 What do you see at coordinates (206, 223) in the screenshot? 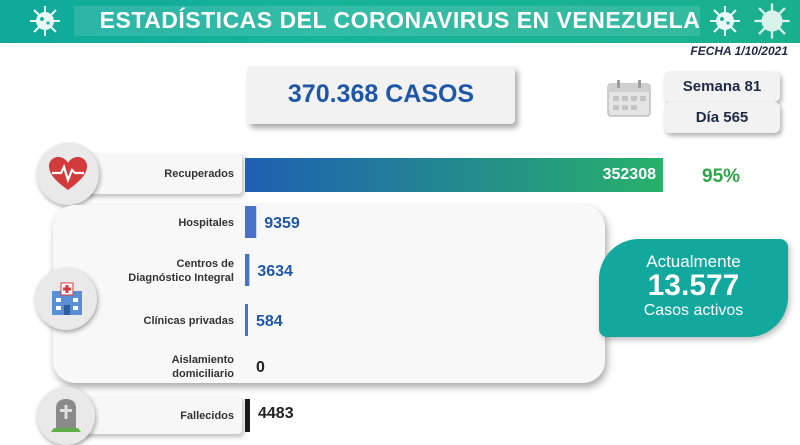
I see `category-label: Hospitales` at bounding box center [206, 223].